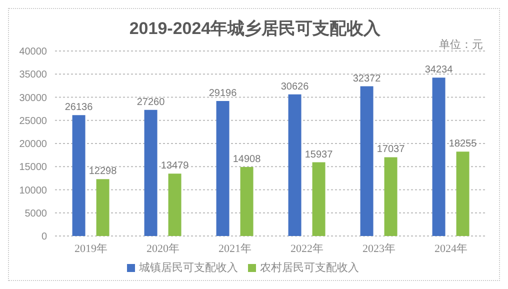 The height and width of the screenshot is (289, 508). What do you see at coordinates (379, 248) in the screenshot?
I see `x-tick-label: 2023年` at bounding box center [379, 248].